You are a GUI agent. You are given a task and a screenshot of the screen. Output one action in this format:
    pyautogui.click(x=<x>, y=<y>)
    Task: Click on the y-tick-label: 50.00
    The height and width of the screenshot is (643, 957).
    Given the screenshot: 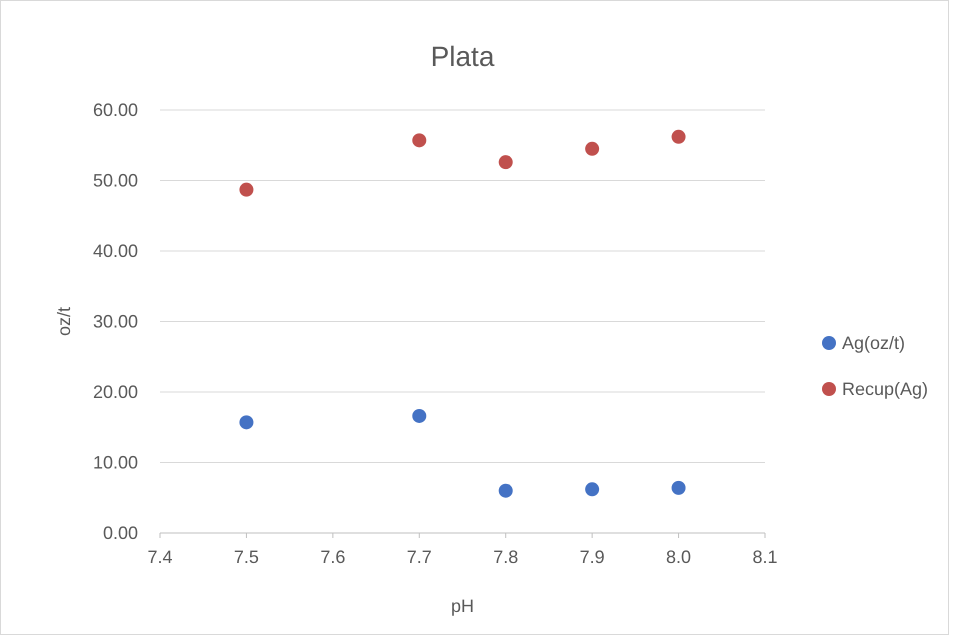 What is the action you would take?
    pyautogui.click(x=115, y=180)
    